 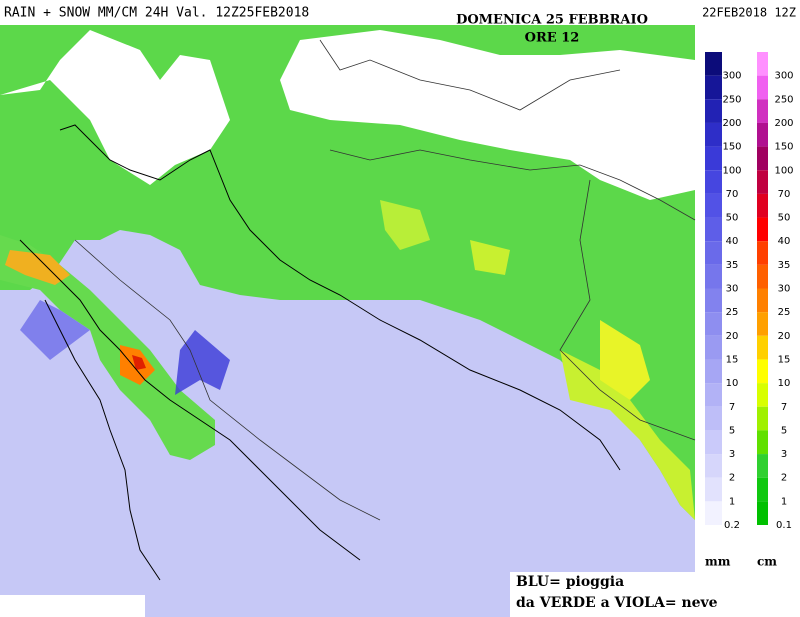 What do you see at coordinates (107, 347) in the screenshot?
I see `snow-field-apennines` at bounding box center [107, 347].